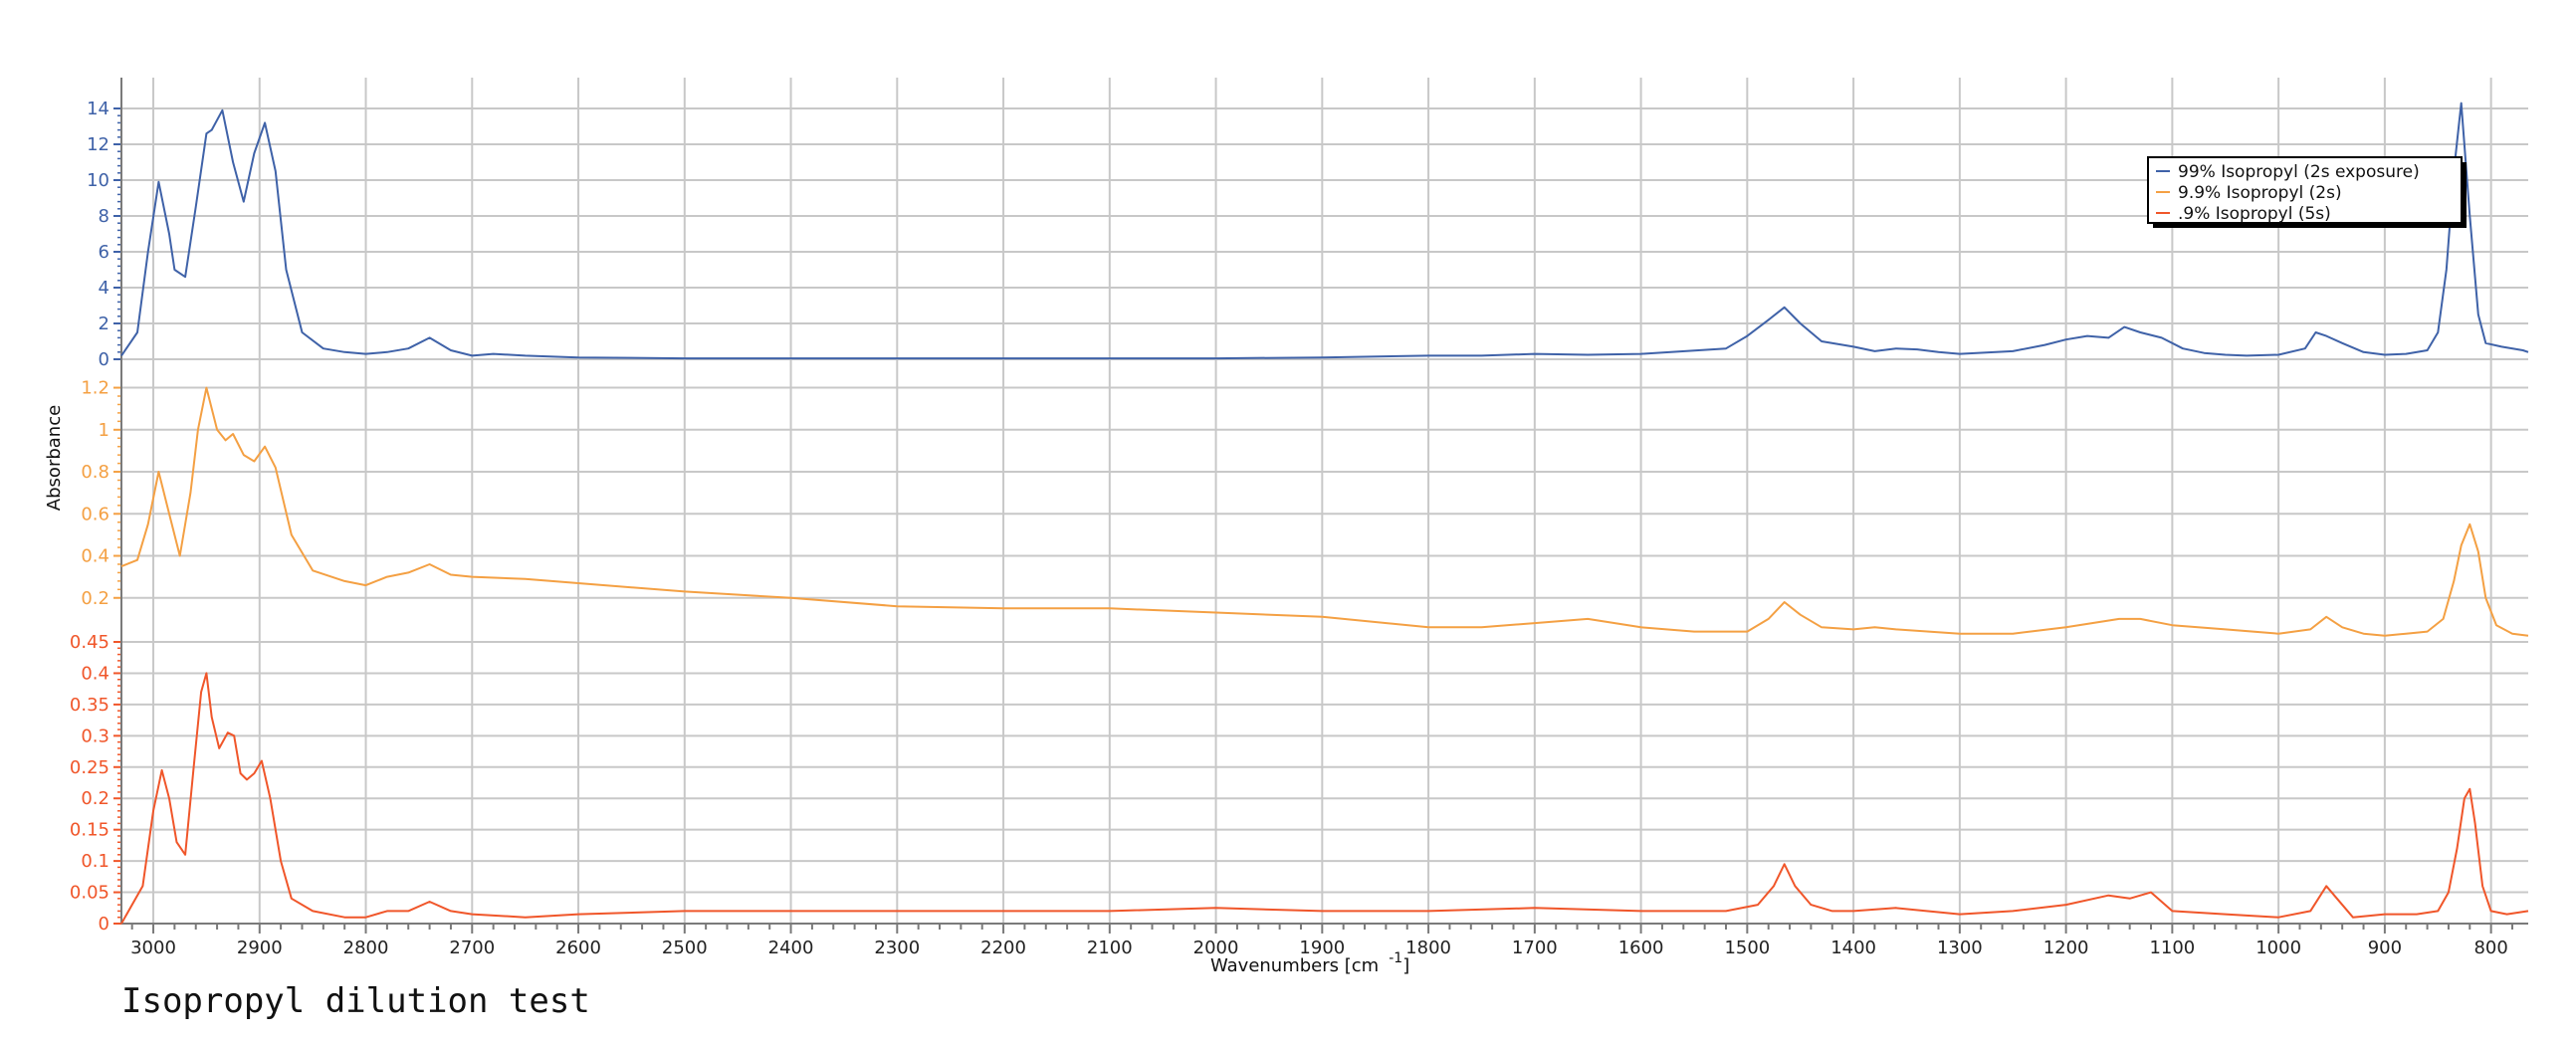 Image resolution: width=2576 pixels, height=1041 pixels. I want to click on x-tick-label: 1300, so click(1960, 947).